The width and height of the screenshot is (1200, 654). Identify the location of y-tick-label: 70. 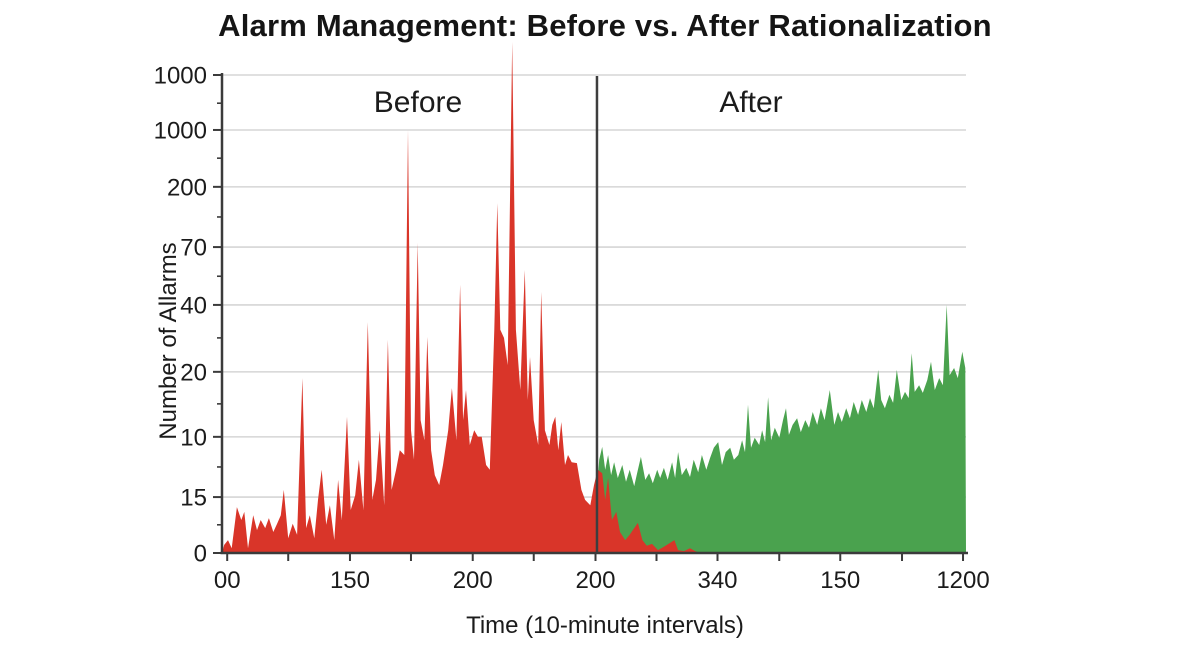
(193, 248).